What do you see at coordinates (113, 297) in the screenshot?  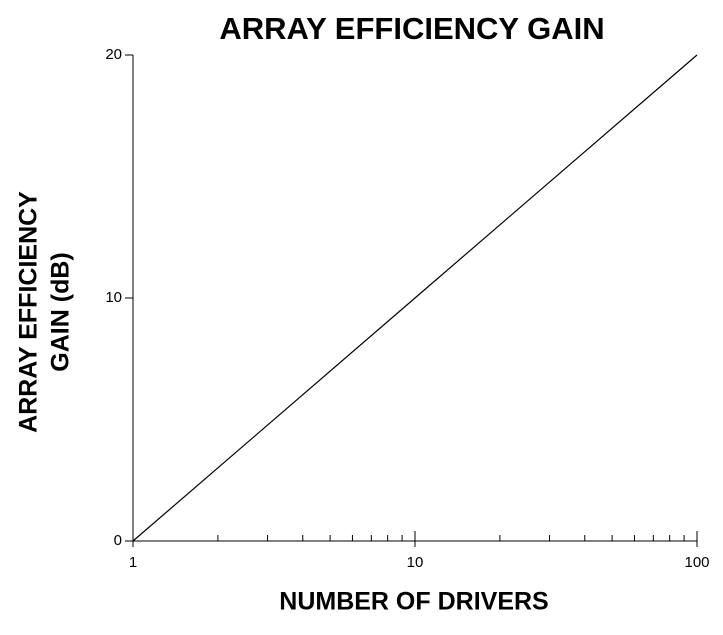 I see `y-tick-label: 10` at bounding box center [113, 297].